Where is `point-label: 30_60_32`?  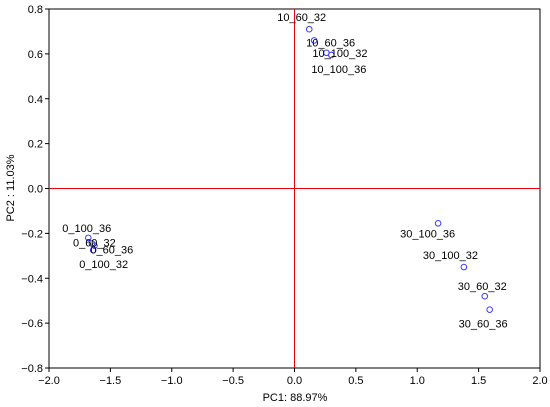 point-label: 30_60_32 is located at coordinates (482, 287).